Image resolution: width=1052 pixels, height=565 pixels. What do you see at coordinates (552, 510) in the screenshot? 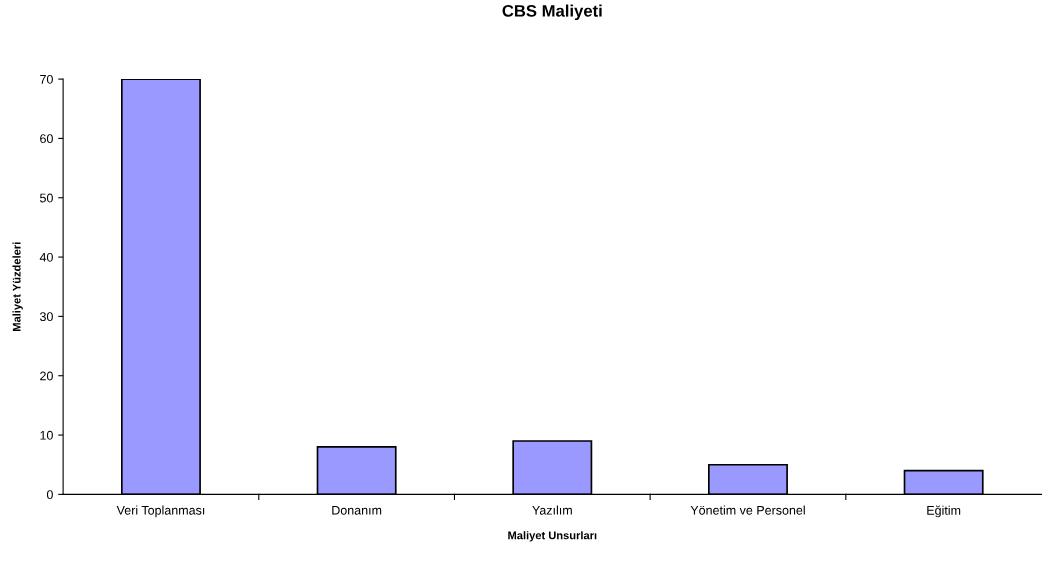
I see `x-tick-label: Yazılım` at bounding box center [552, 510].